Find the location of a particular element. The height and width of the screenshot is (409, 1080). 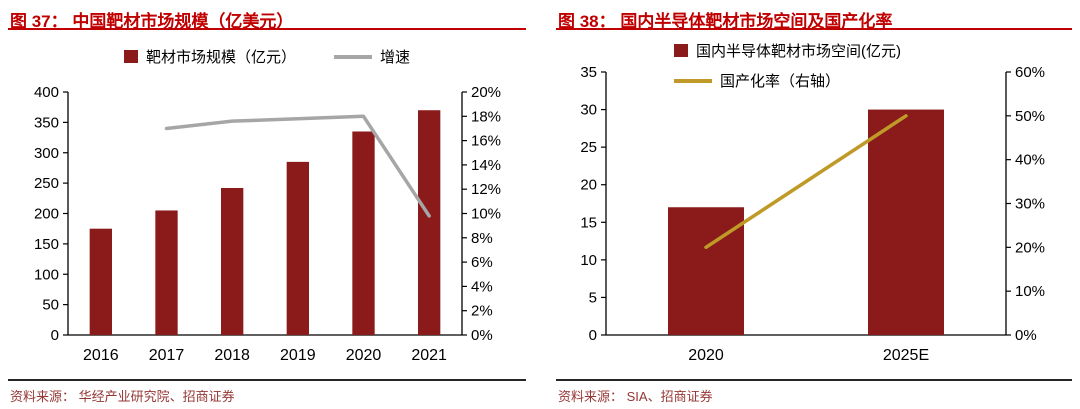

svg-text: 14% is located at coordinates (486, 165).